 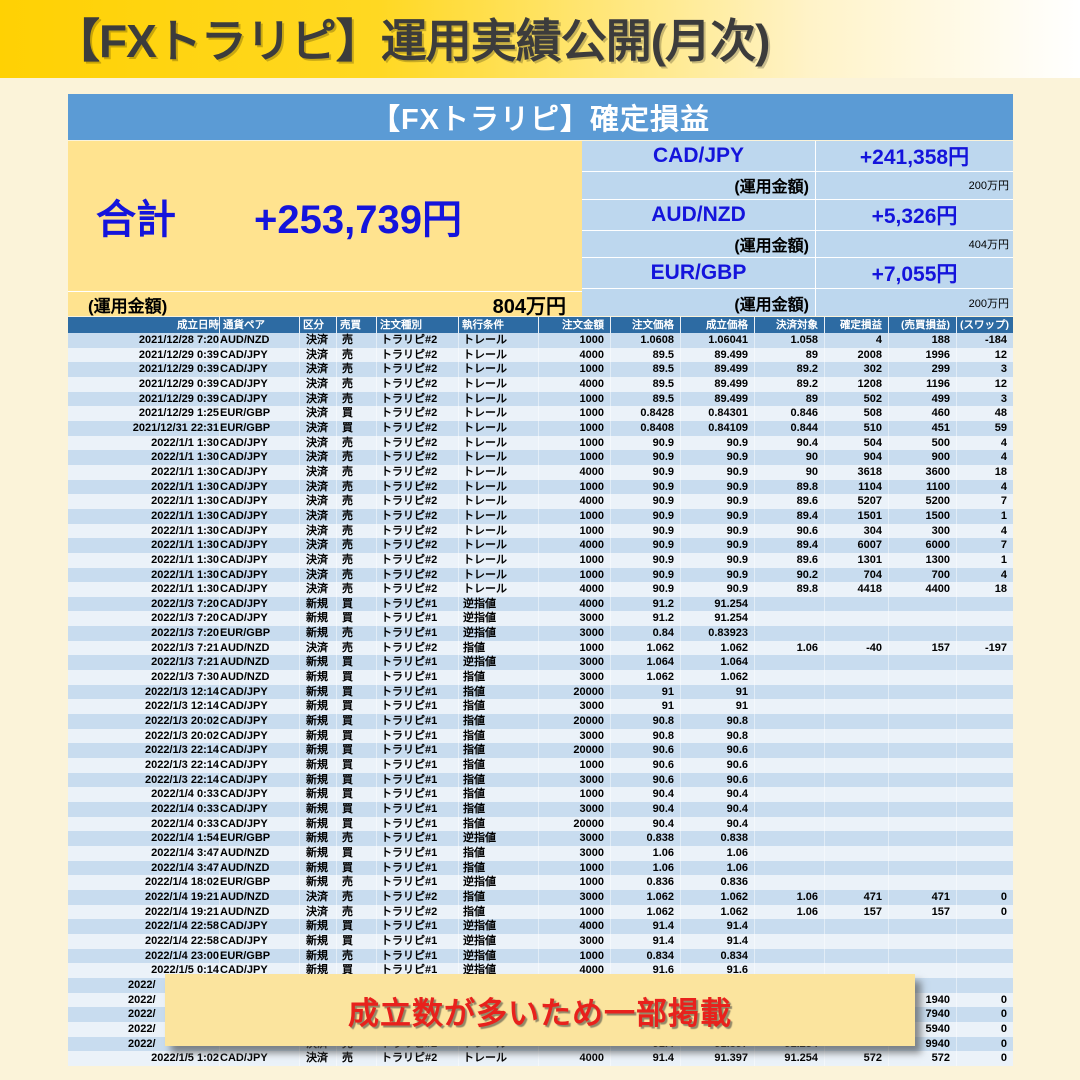 I want to click on total-fund-label: (運用金額), so click(x=128, y=306).